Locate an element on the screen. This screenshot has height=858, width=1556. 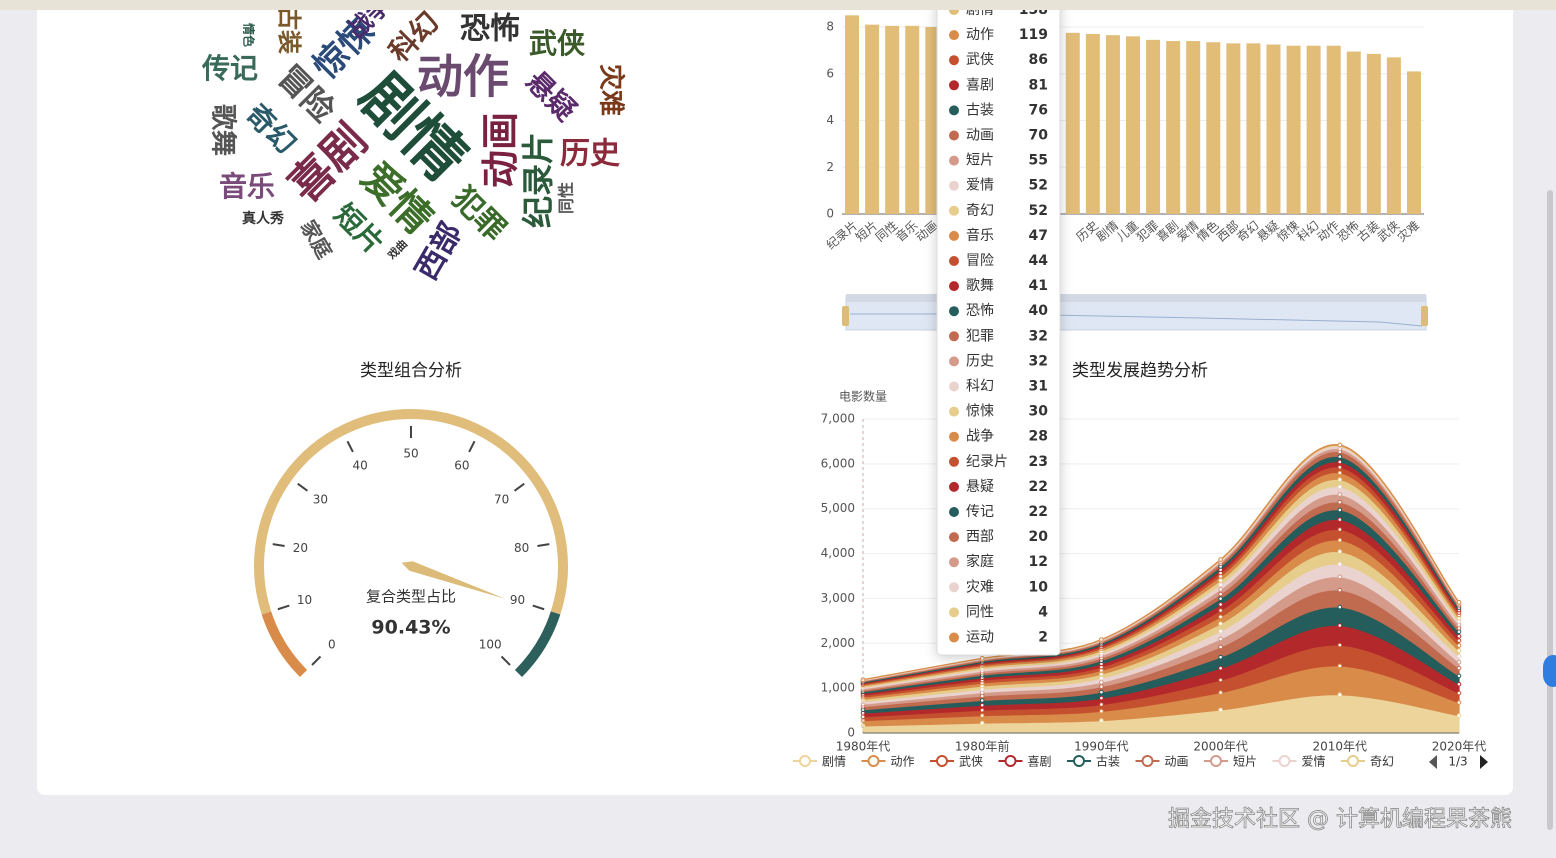
gauge-tick-label: 30 is located at coordinates (320, 500).